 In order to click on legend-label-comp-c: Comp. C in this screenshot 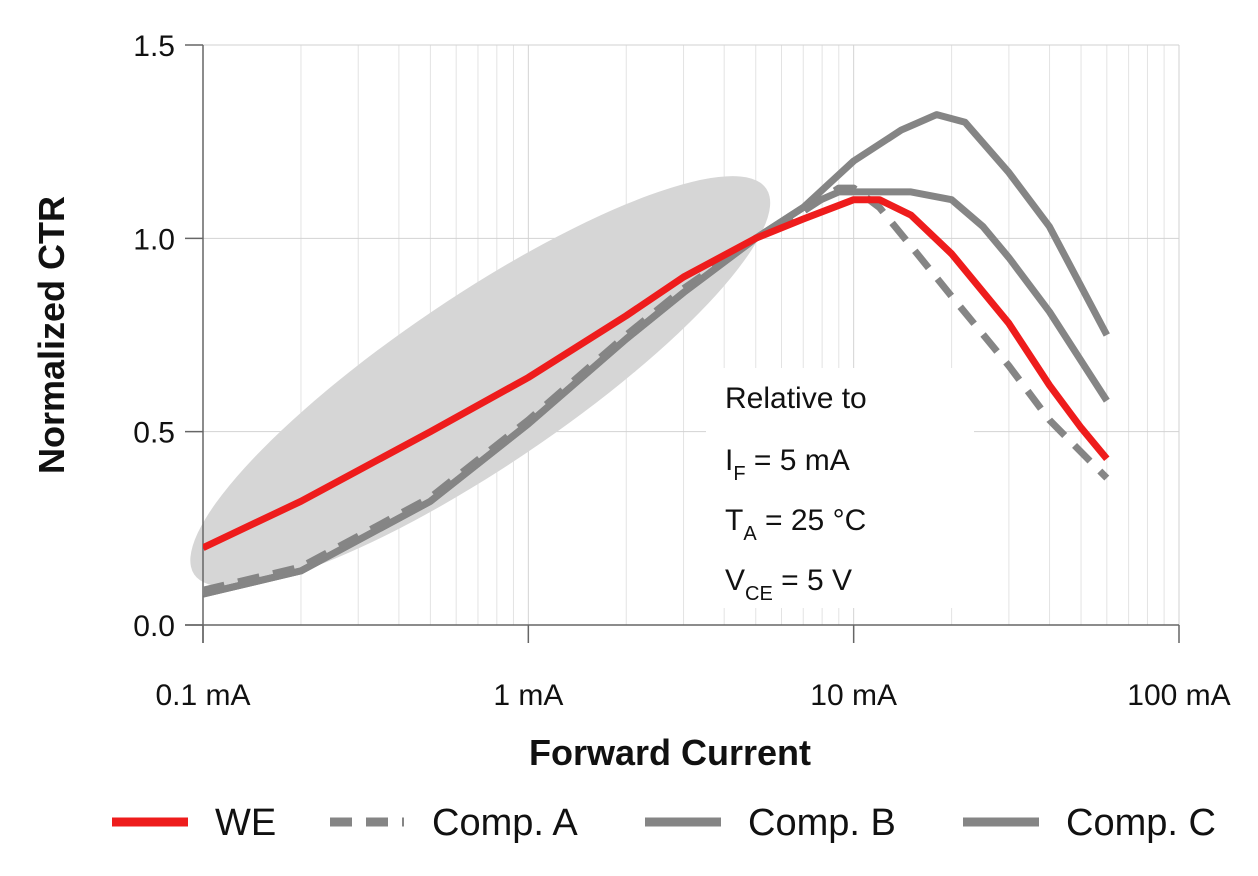, I will do `click(1141, 823)`.